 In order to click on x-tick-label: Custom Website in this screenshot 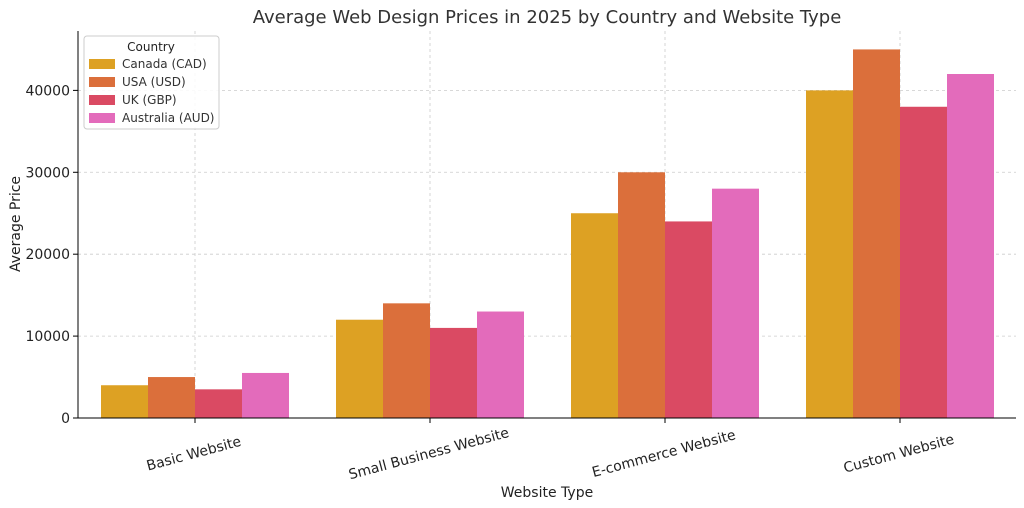, I will do `click(899, 454)`.